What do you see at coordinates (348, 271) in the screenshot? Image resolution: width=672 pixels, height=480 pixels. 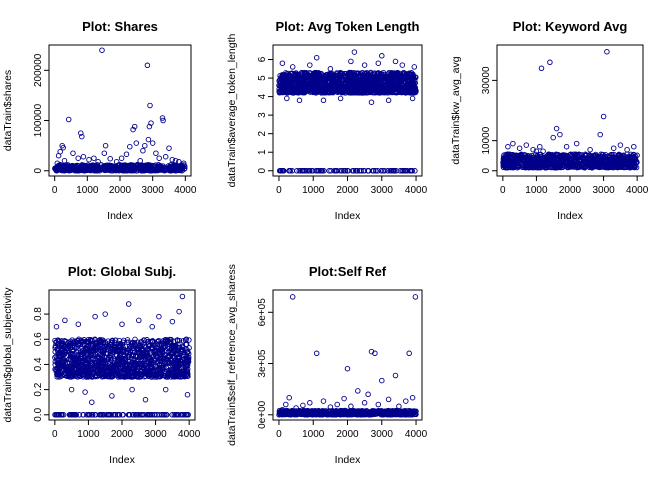 I see `chart-title: Plot:Self Ref` at bounding box center [348, 271].